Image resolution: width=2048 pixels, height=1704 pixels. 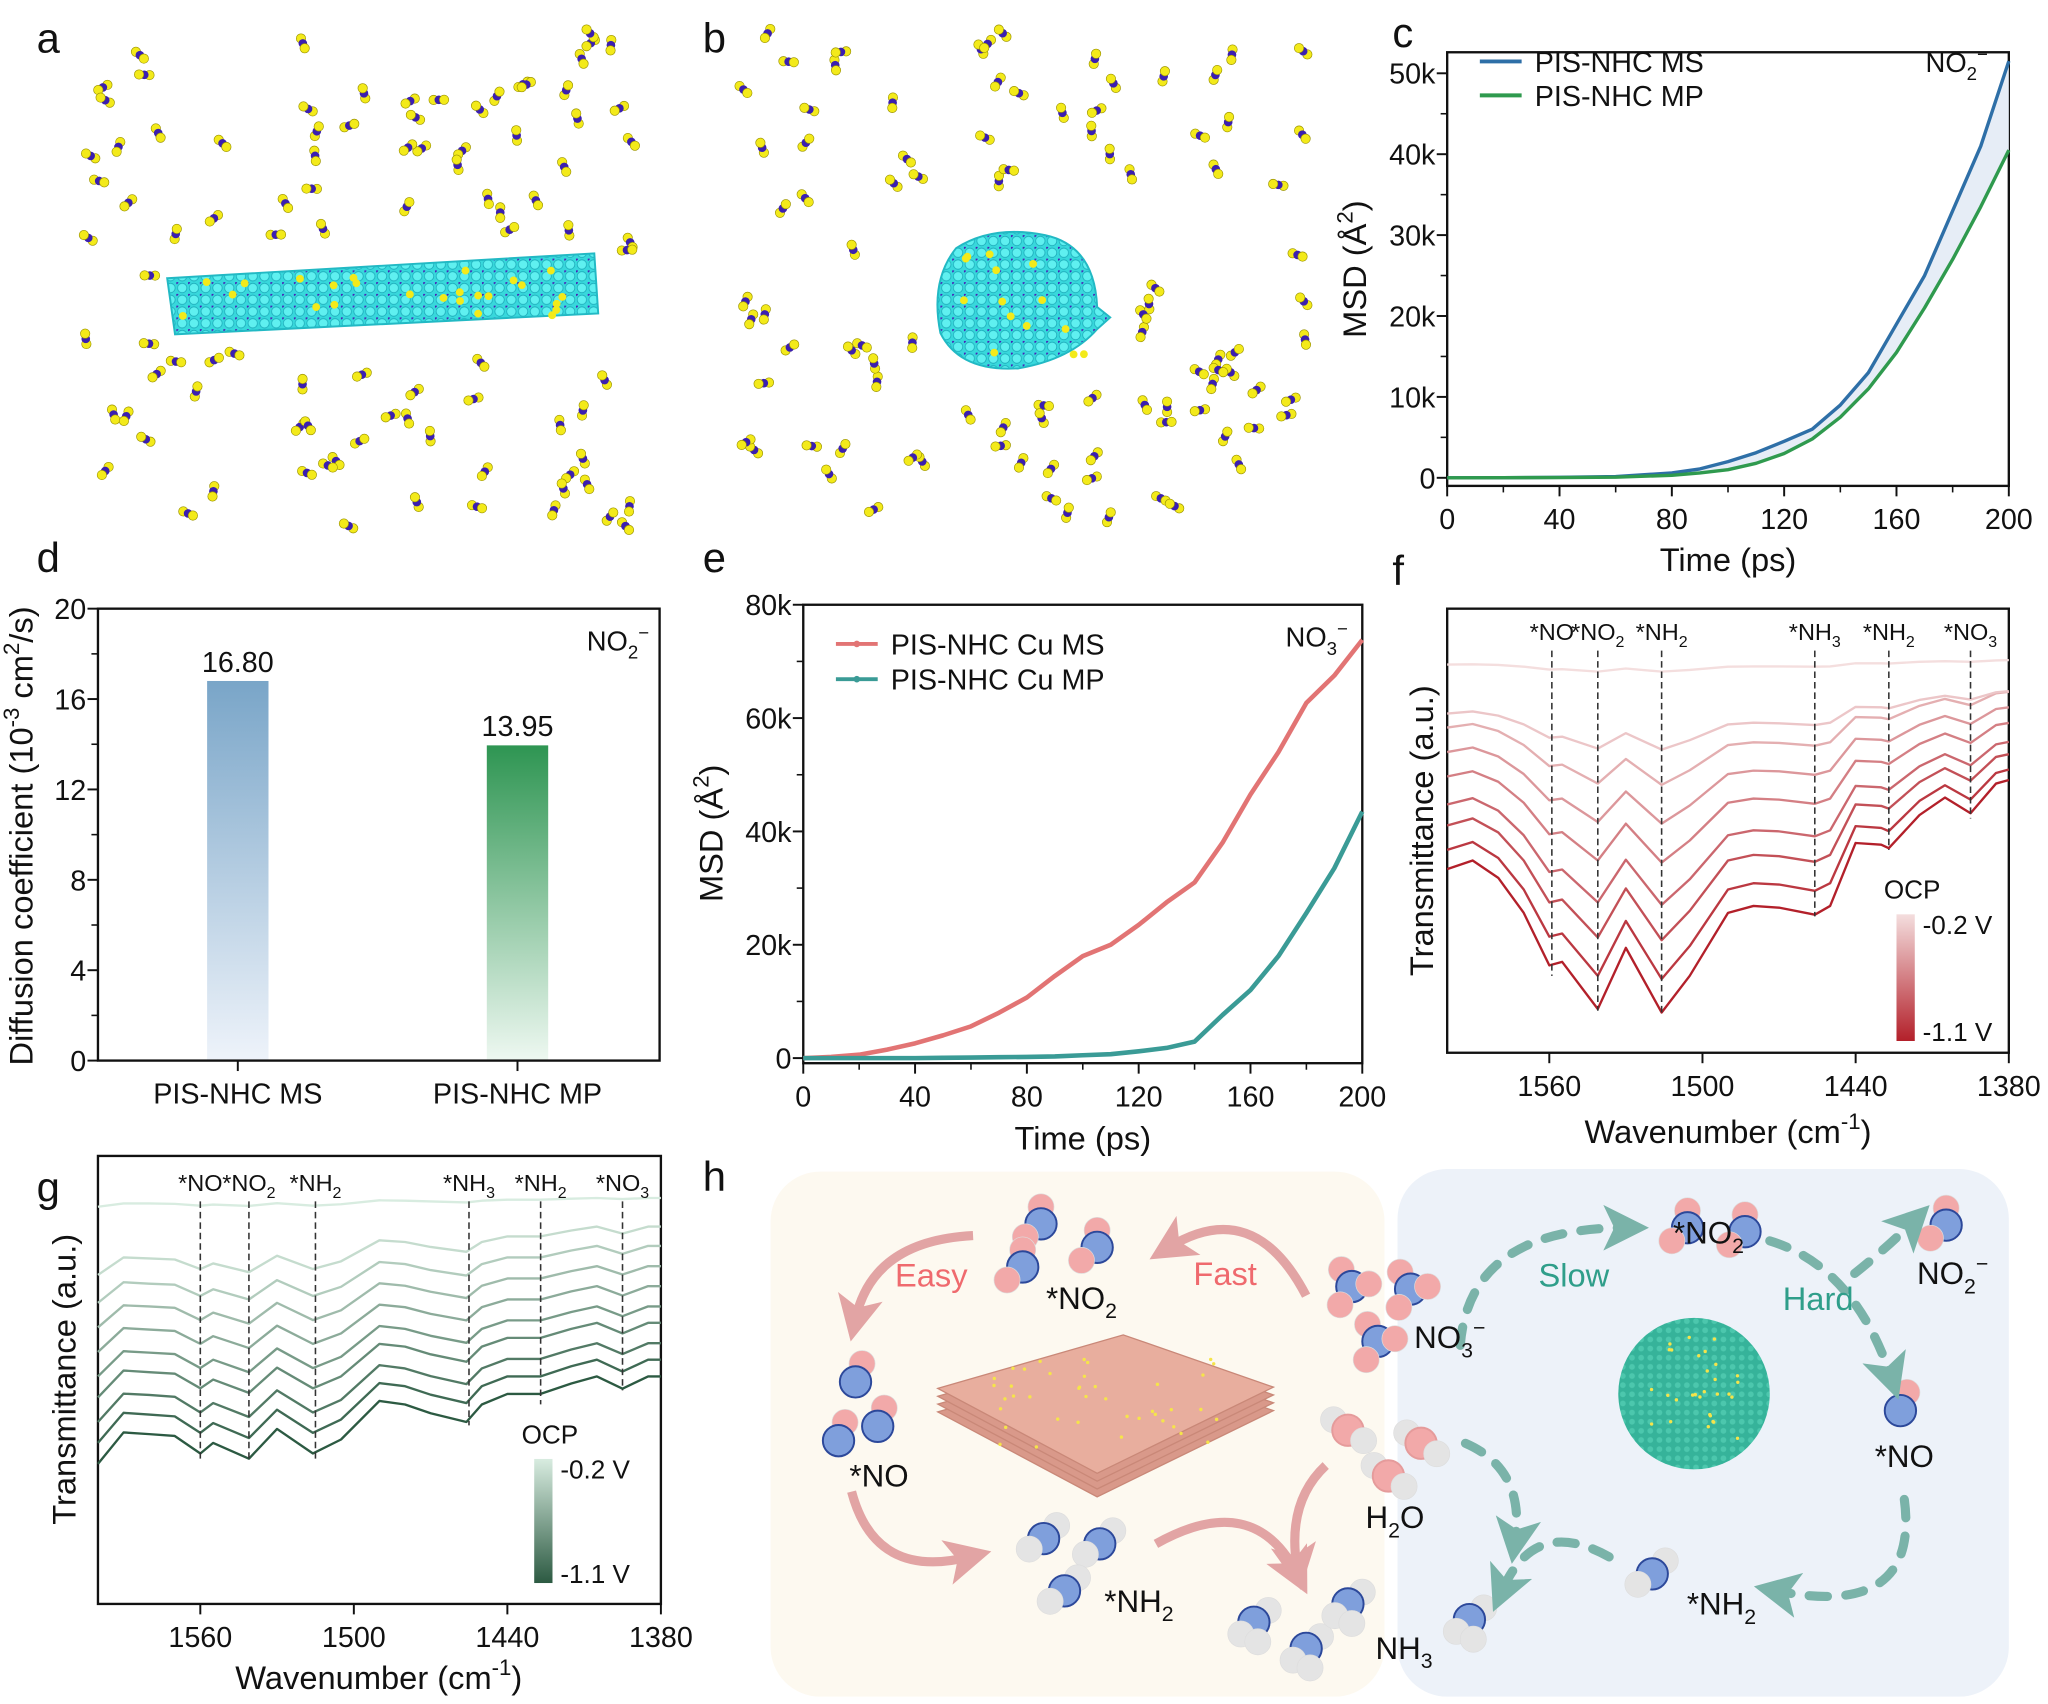 What do you see at coordinates (1389, 1476) in the screenshot?
I see `H2O-molecule` at bounding box center [1389, 1476].